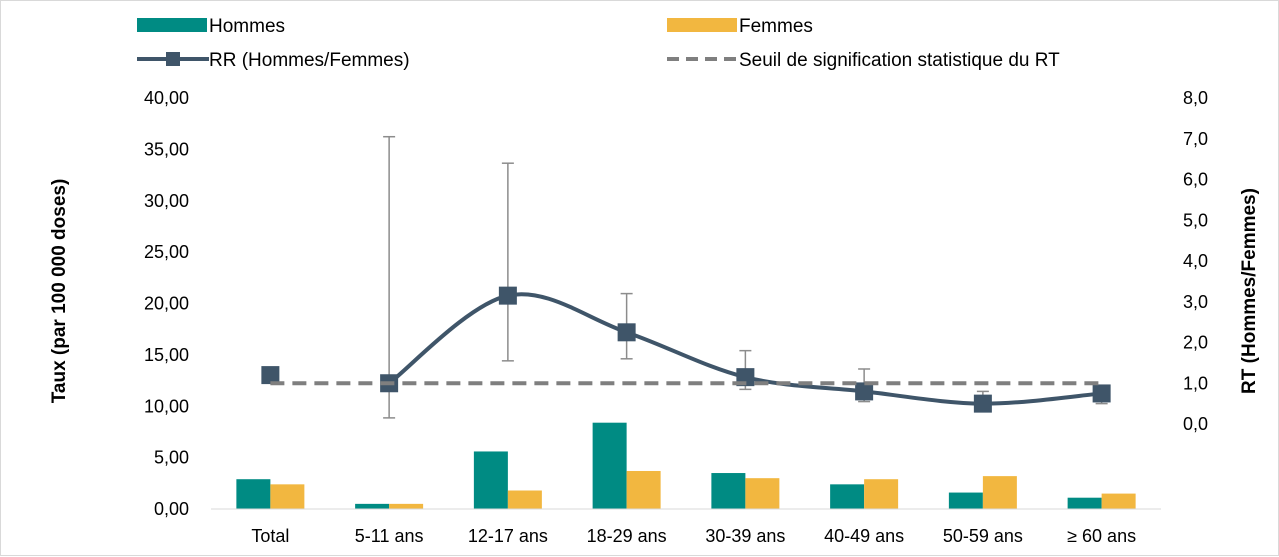 This screenshot has height=557, width=1279. I want to click on legend-label: Hommes, so click(247, 26).